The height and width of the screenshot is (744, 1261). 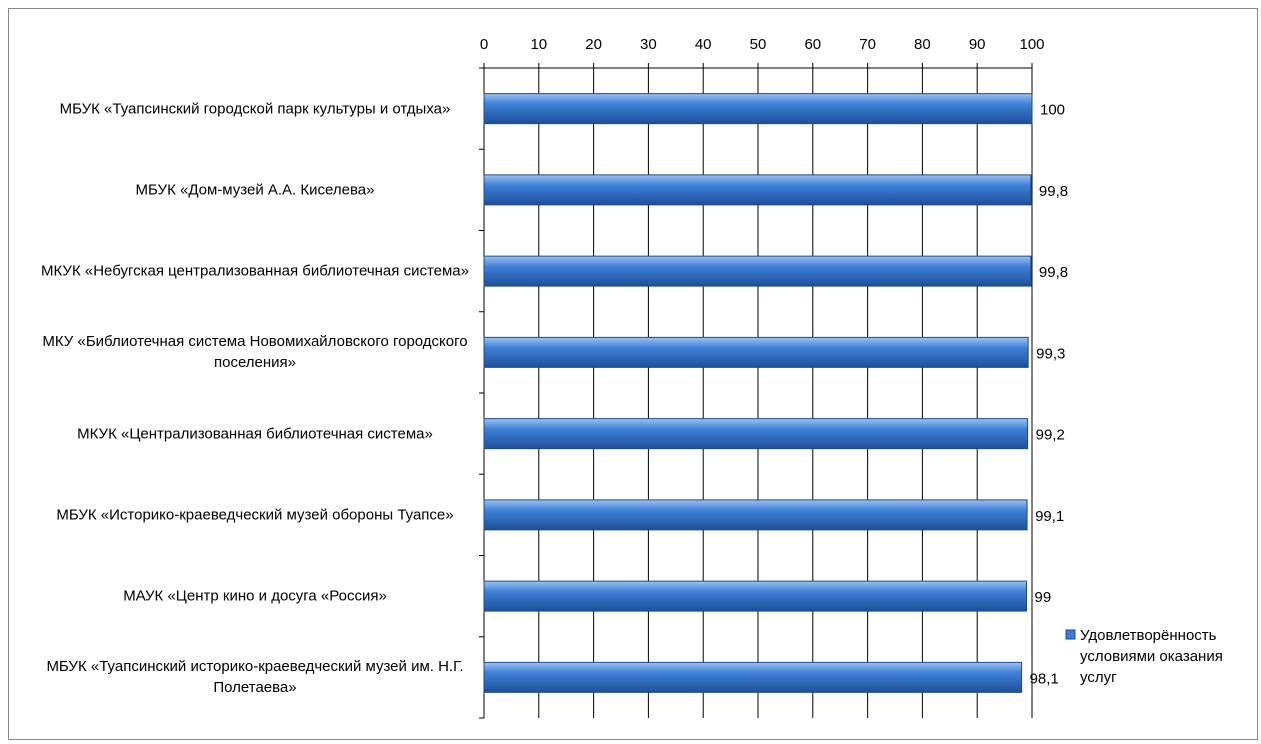 What do you see at coordinates (1043, 597) in the screenshot?
I see `value-label: 99` at bounding box center [1043, 597].